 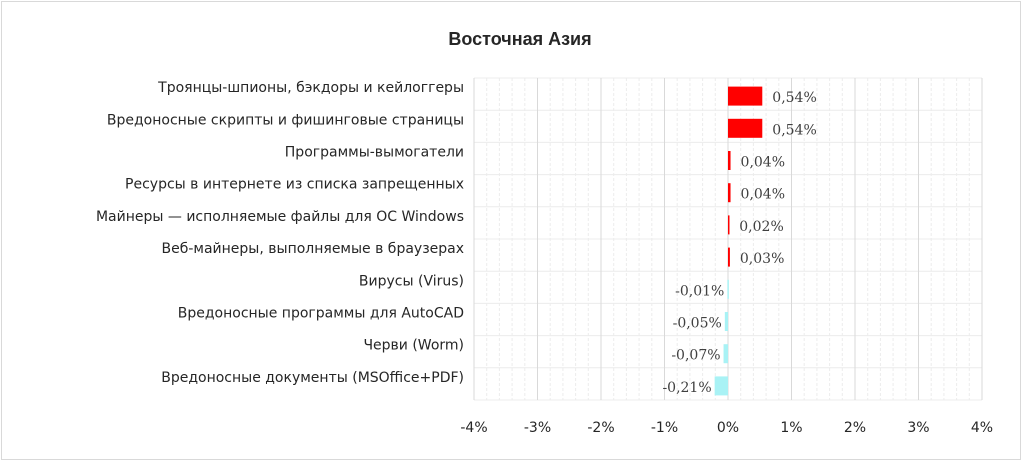 What do you see at coordinates (600, 428) in the screenshot?
I see `x-tick-label: -2%` at bounding box center [600, 428].